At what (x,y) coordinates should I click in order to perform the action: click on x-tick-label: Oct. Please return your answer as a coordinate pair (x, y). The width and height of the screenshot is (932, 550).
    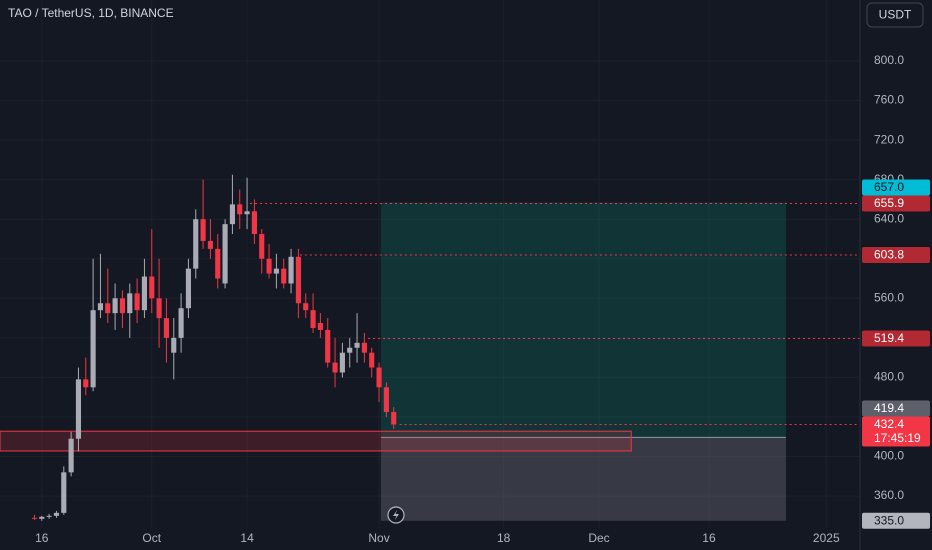
    Looking at the image, I should click on (151, 538).